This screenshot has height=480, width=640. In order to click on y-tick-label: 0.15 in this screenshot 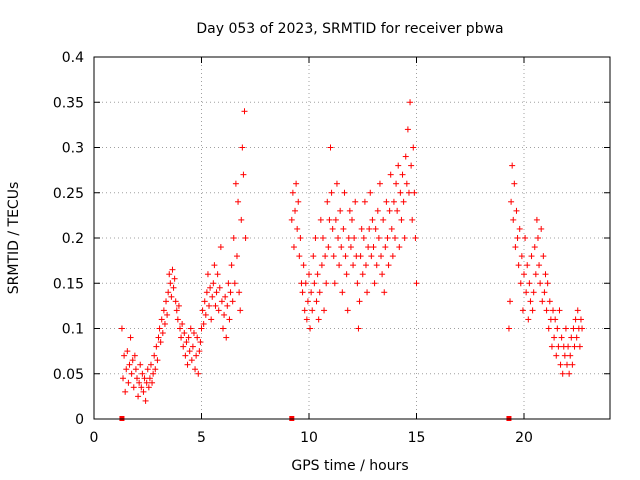, I will do `click(68, 284)`.